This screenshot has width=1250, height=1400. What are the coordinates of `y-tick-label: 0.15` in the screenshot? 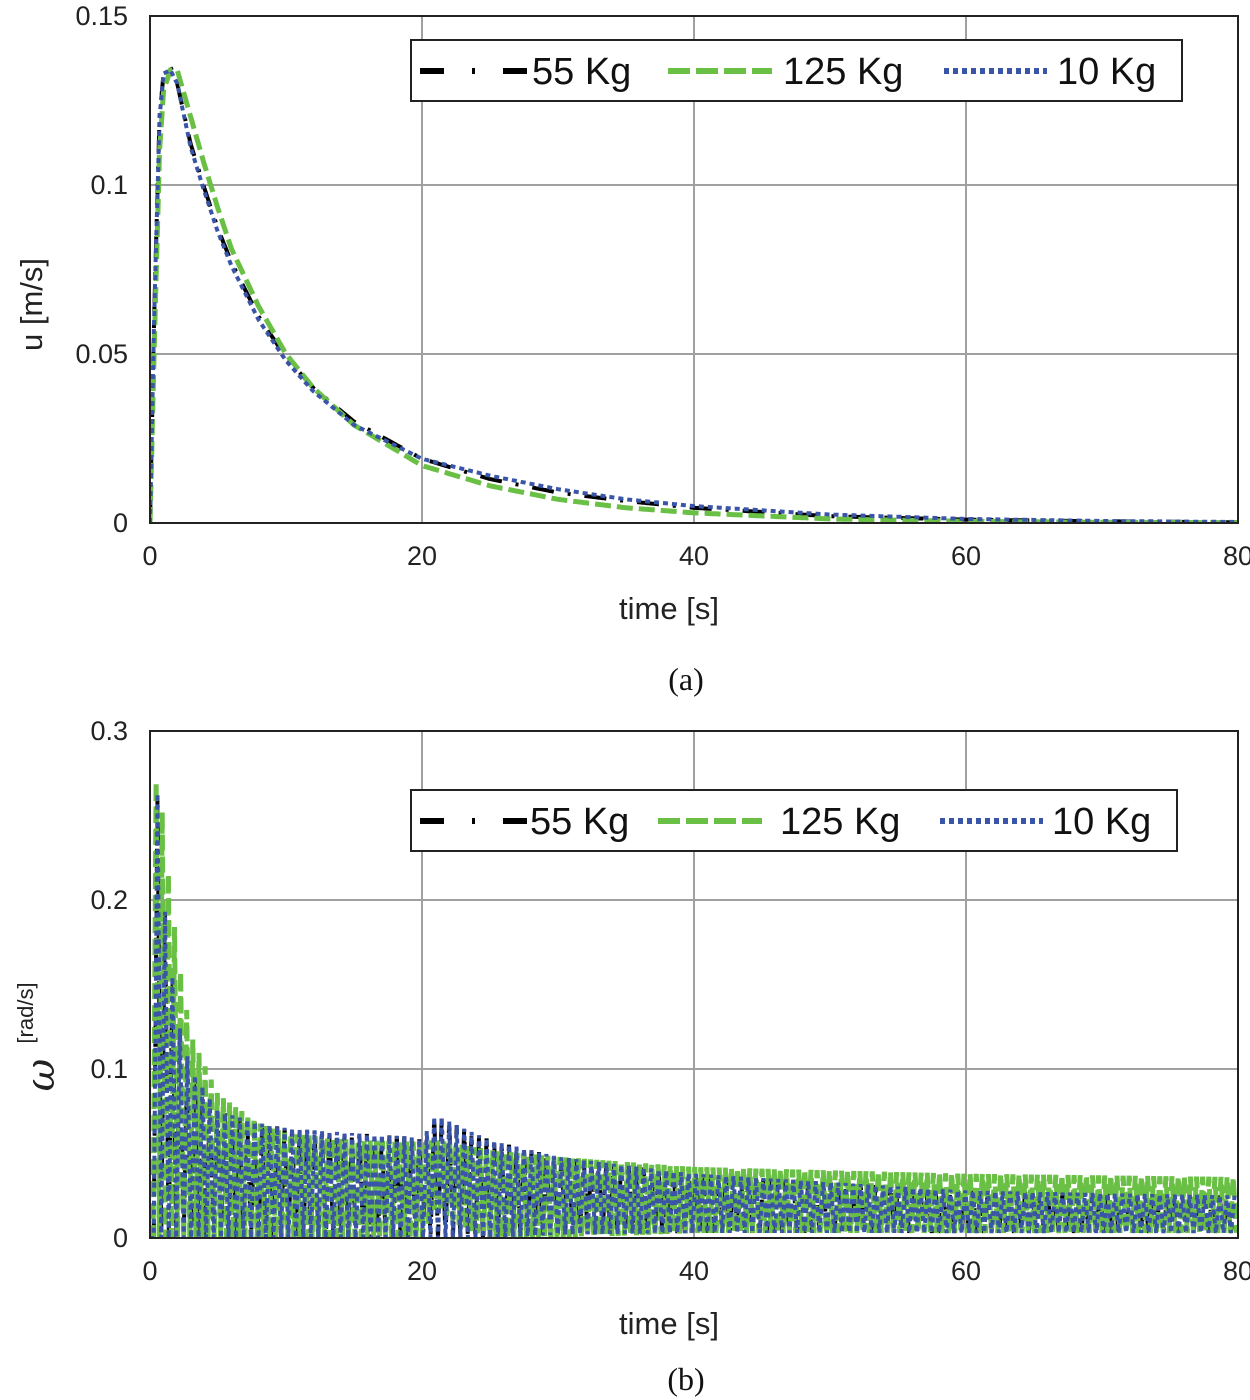 It's located at (101, 16).